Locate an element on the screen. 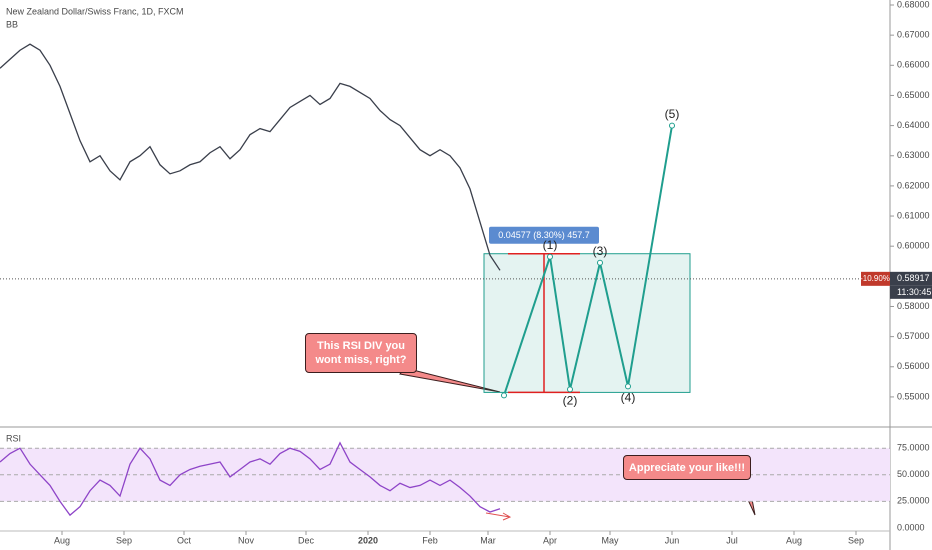 The width and height of the screenshot is (932, 550). measure-label-box is located at coordinates (544, 235).